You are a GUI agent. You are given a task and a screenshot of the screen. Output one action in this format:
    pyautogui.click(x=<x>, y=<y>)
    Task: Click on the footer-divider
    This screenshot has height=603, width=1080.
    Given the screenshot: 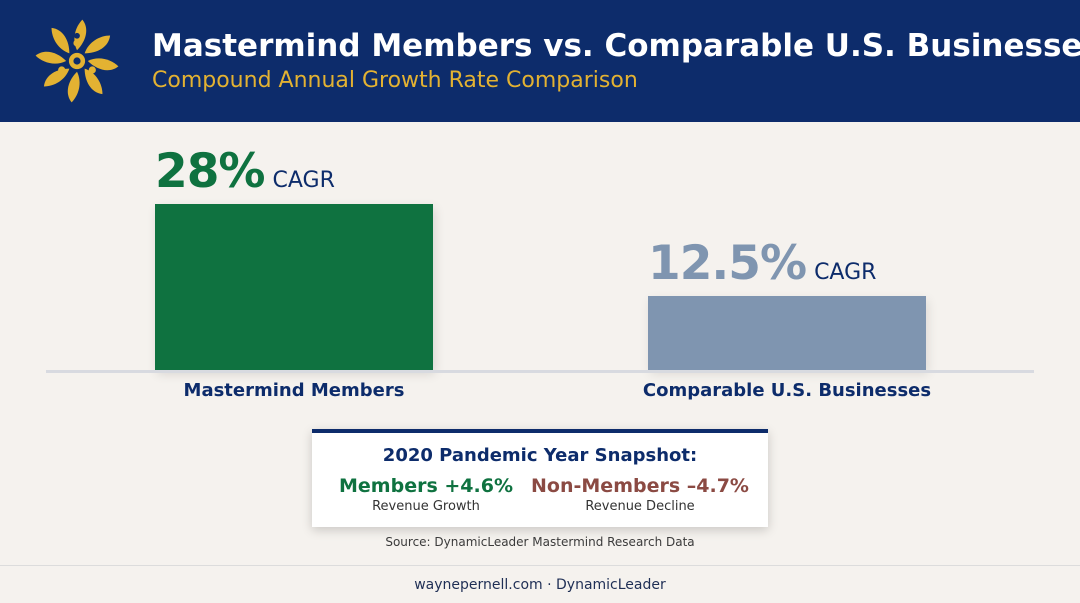 What is the action you would take?
    pyautogui.click(x=540, y=565)
    